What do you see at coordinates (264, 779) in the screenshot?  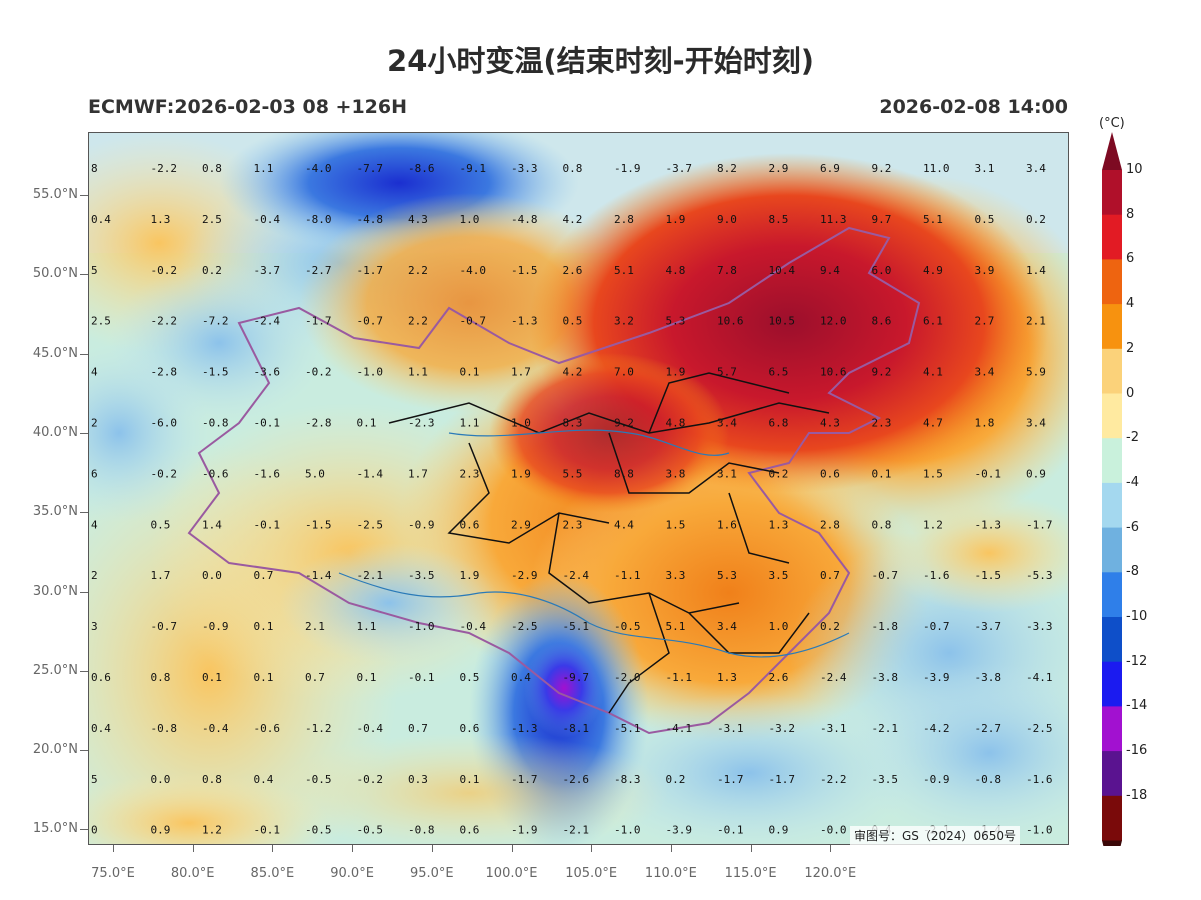 I see `grid-value: 0.4` at bounding box center [264, 779].